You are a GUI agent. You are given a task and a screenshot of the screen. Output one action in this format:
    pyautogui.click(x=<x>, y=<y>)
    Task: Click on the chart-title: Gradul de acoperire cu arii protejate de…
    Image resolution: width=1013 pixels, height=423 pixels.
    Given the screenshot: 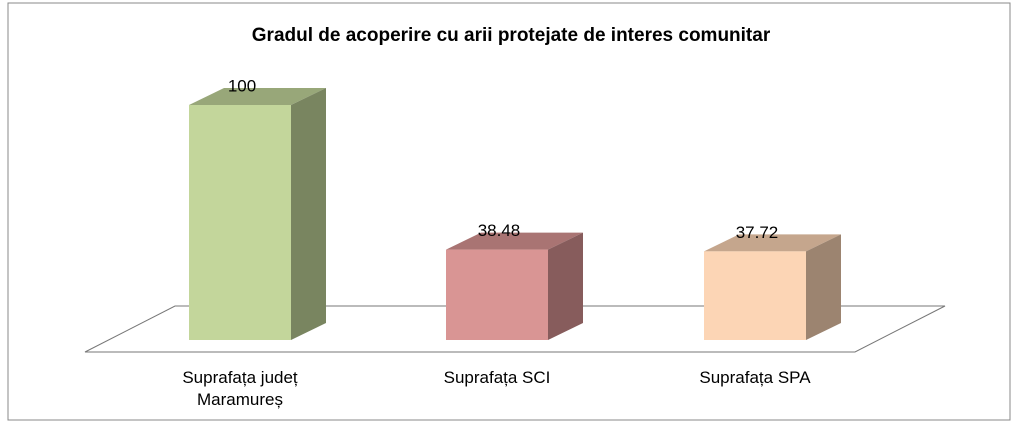 What is the action you would take?
    pyautogui.click(x=511, y=35)
    